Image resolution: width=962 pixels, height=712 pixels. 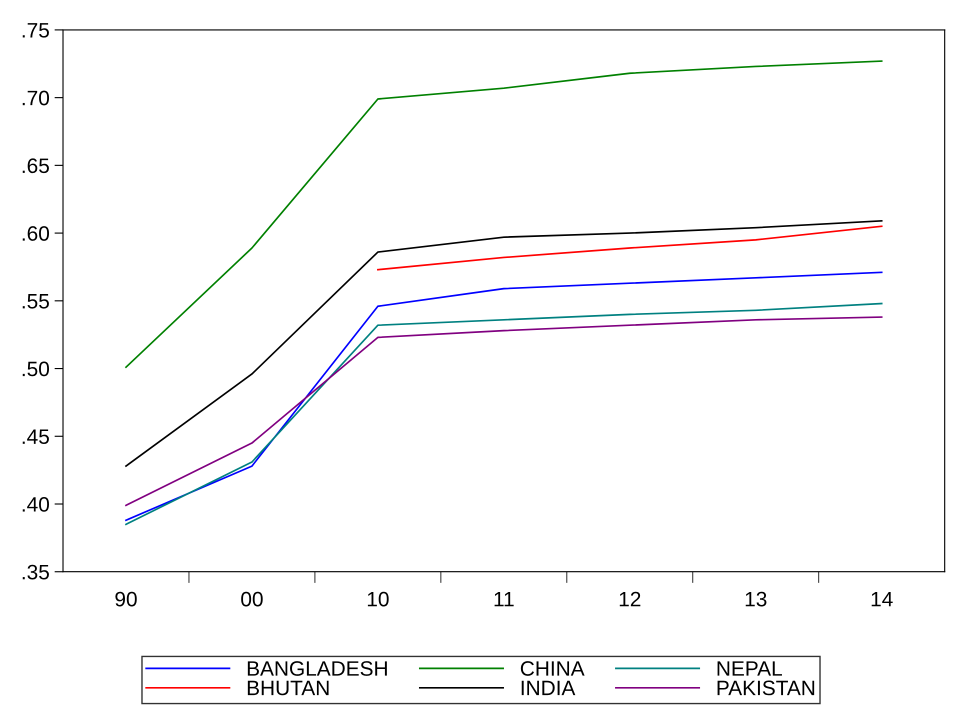 I want to click on legend-label: PAKISTAN, so click(x=766, y=688).